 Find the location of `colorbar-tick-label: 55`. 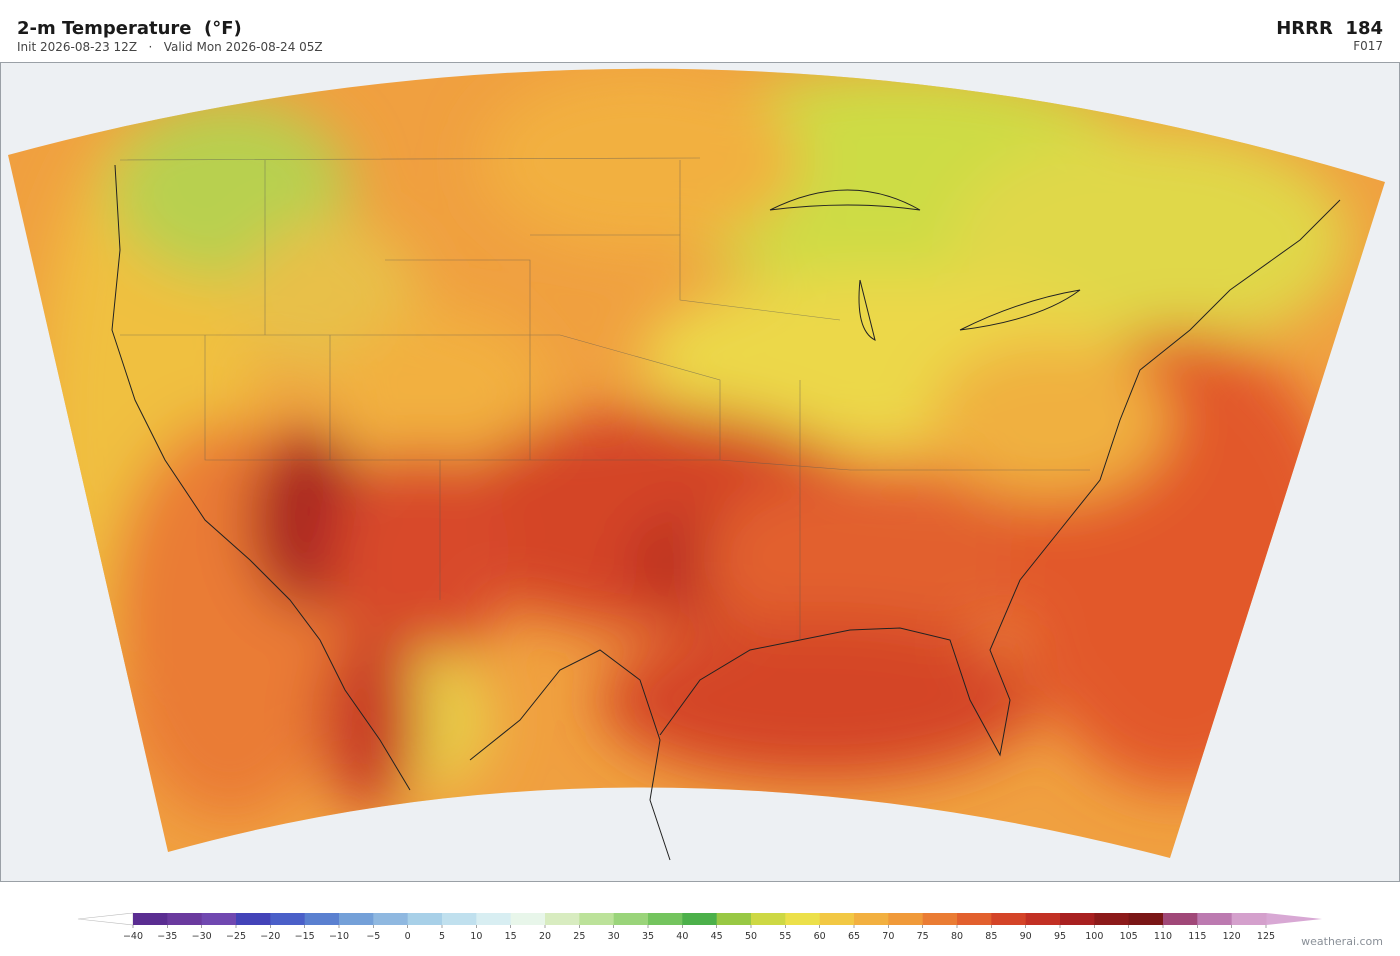

colorbar-tick-label: 55 is located at coordinates (785, 936).